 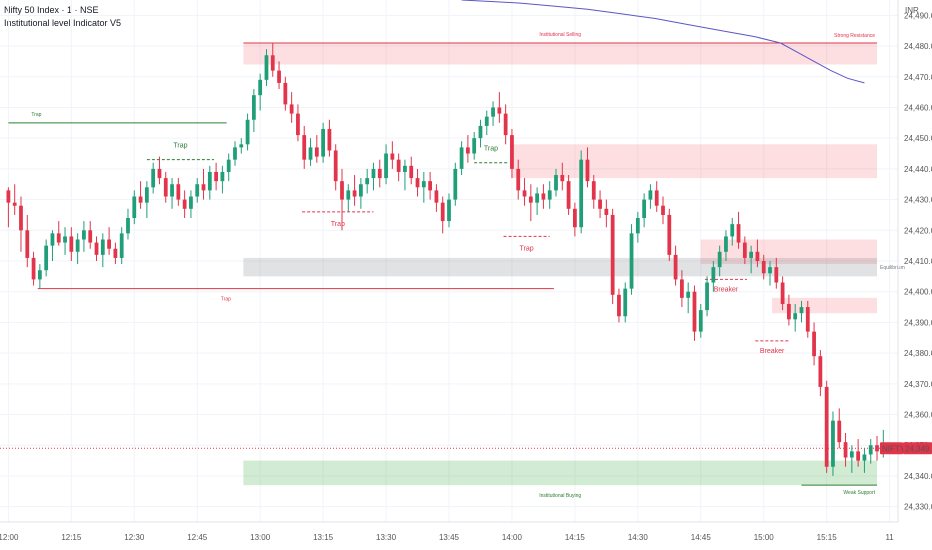 What do you see at coordinates (260, 537) in the screenshot?
I see `time-tick-label: 13:00` at bounding box center [260, 537].